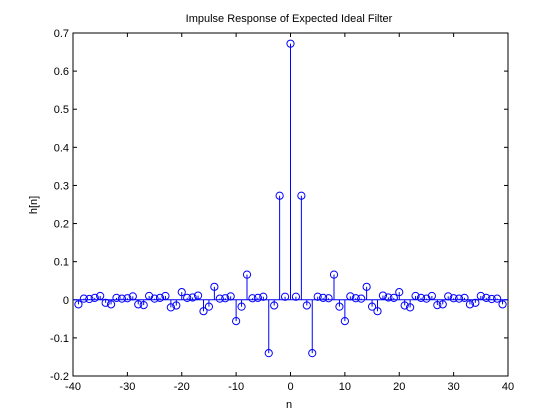  I want to click on y-tick-label: 0, so click(66, 301).